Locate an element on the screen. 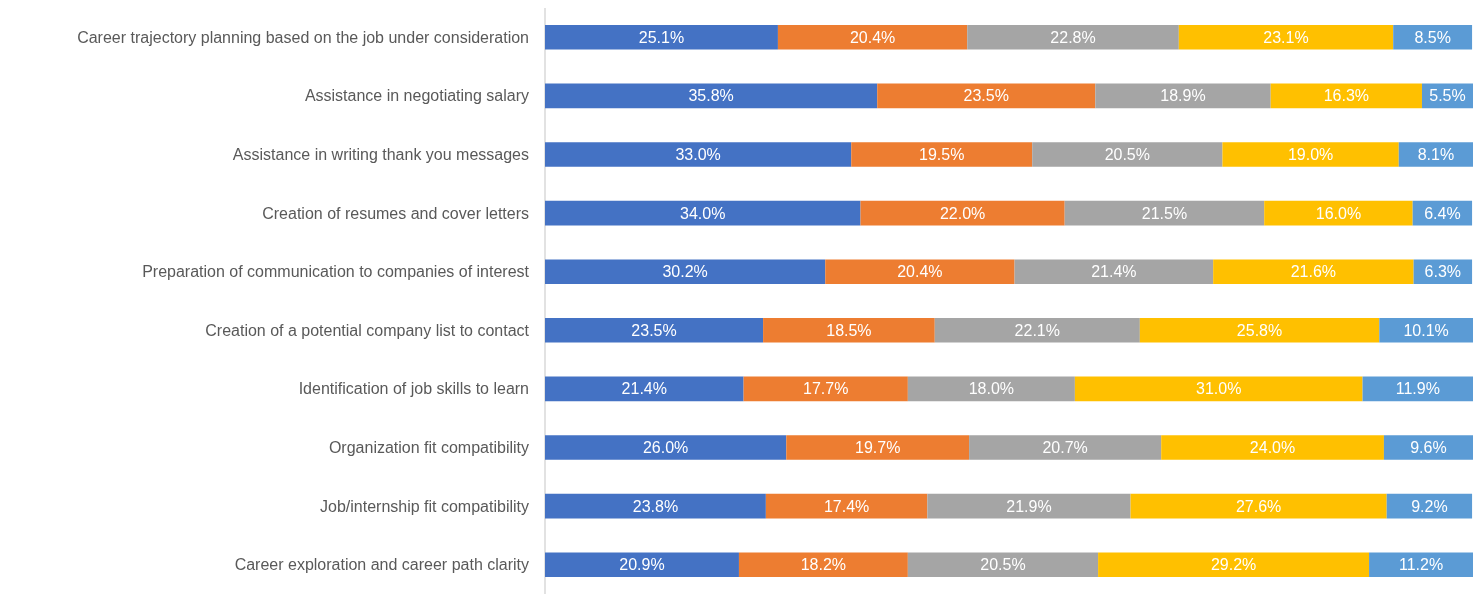 The image size is (1483, 602). data-label: 33.0% is located at coordinates (698, 154).